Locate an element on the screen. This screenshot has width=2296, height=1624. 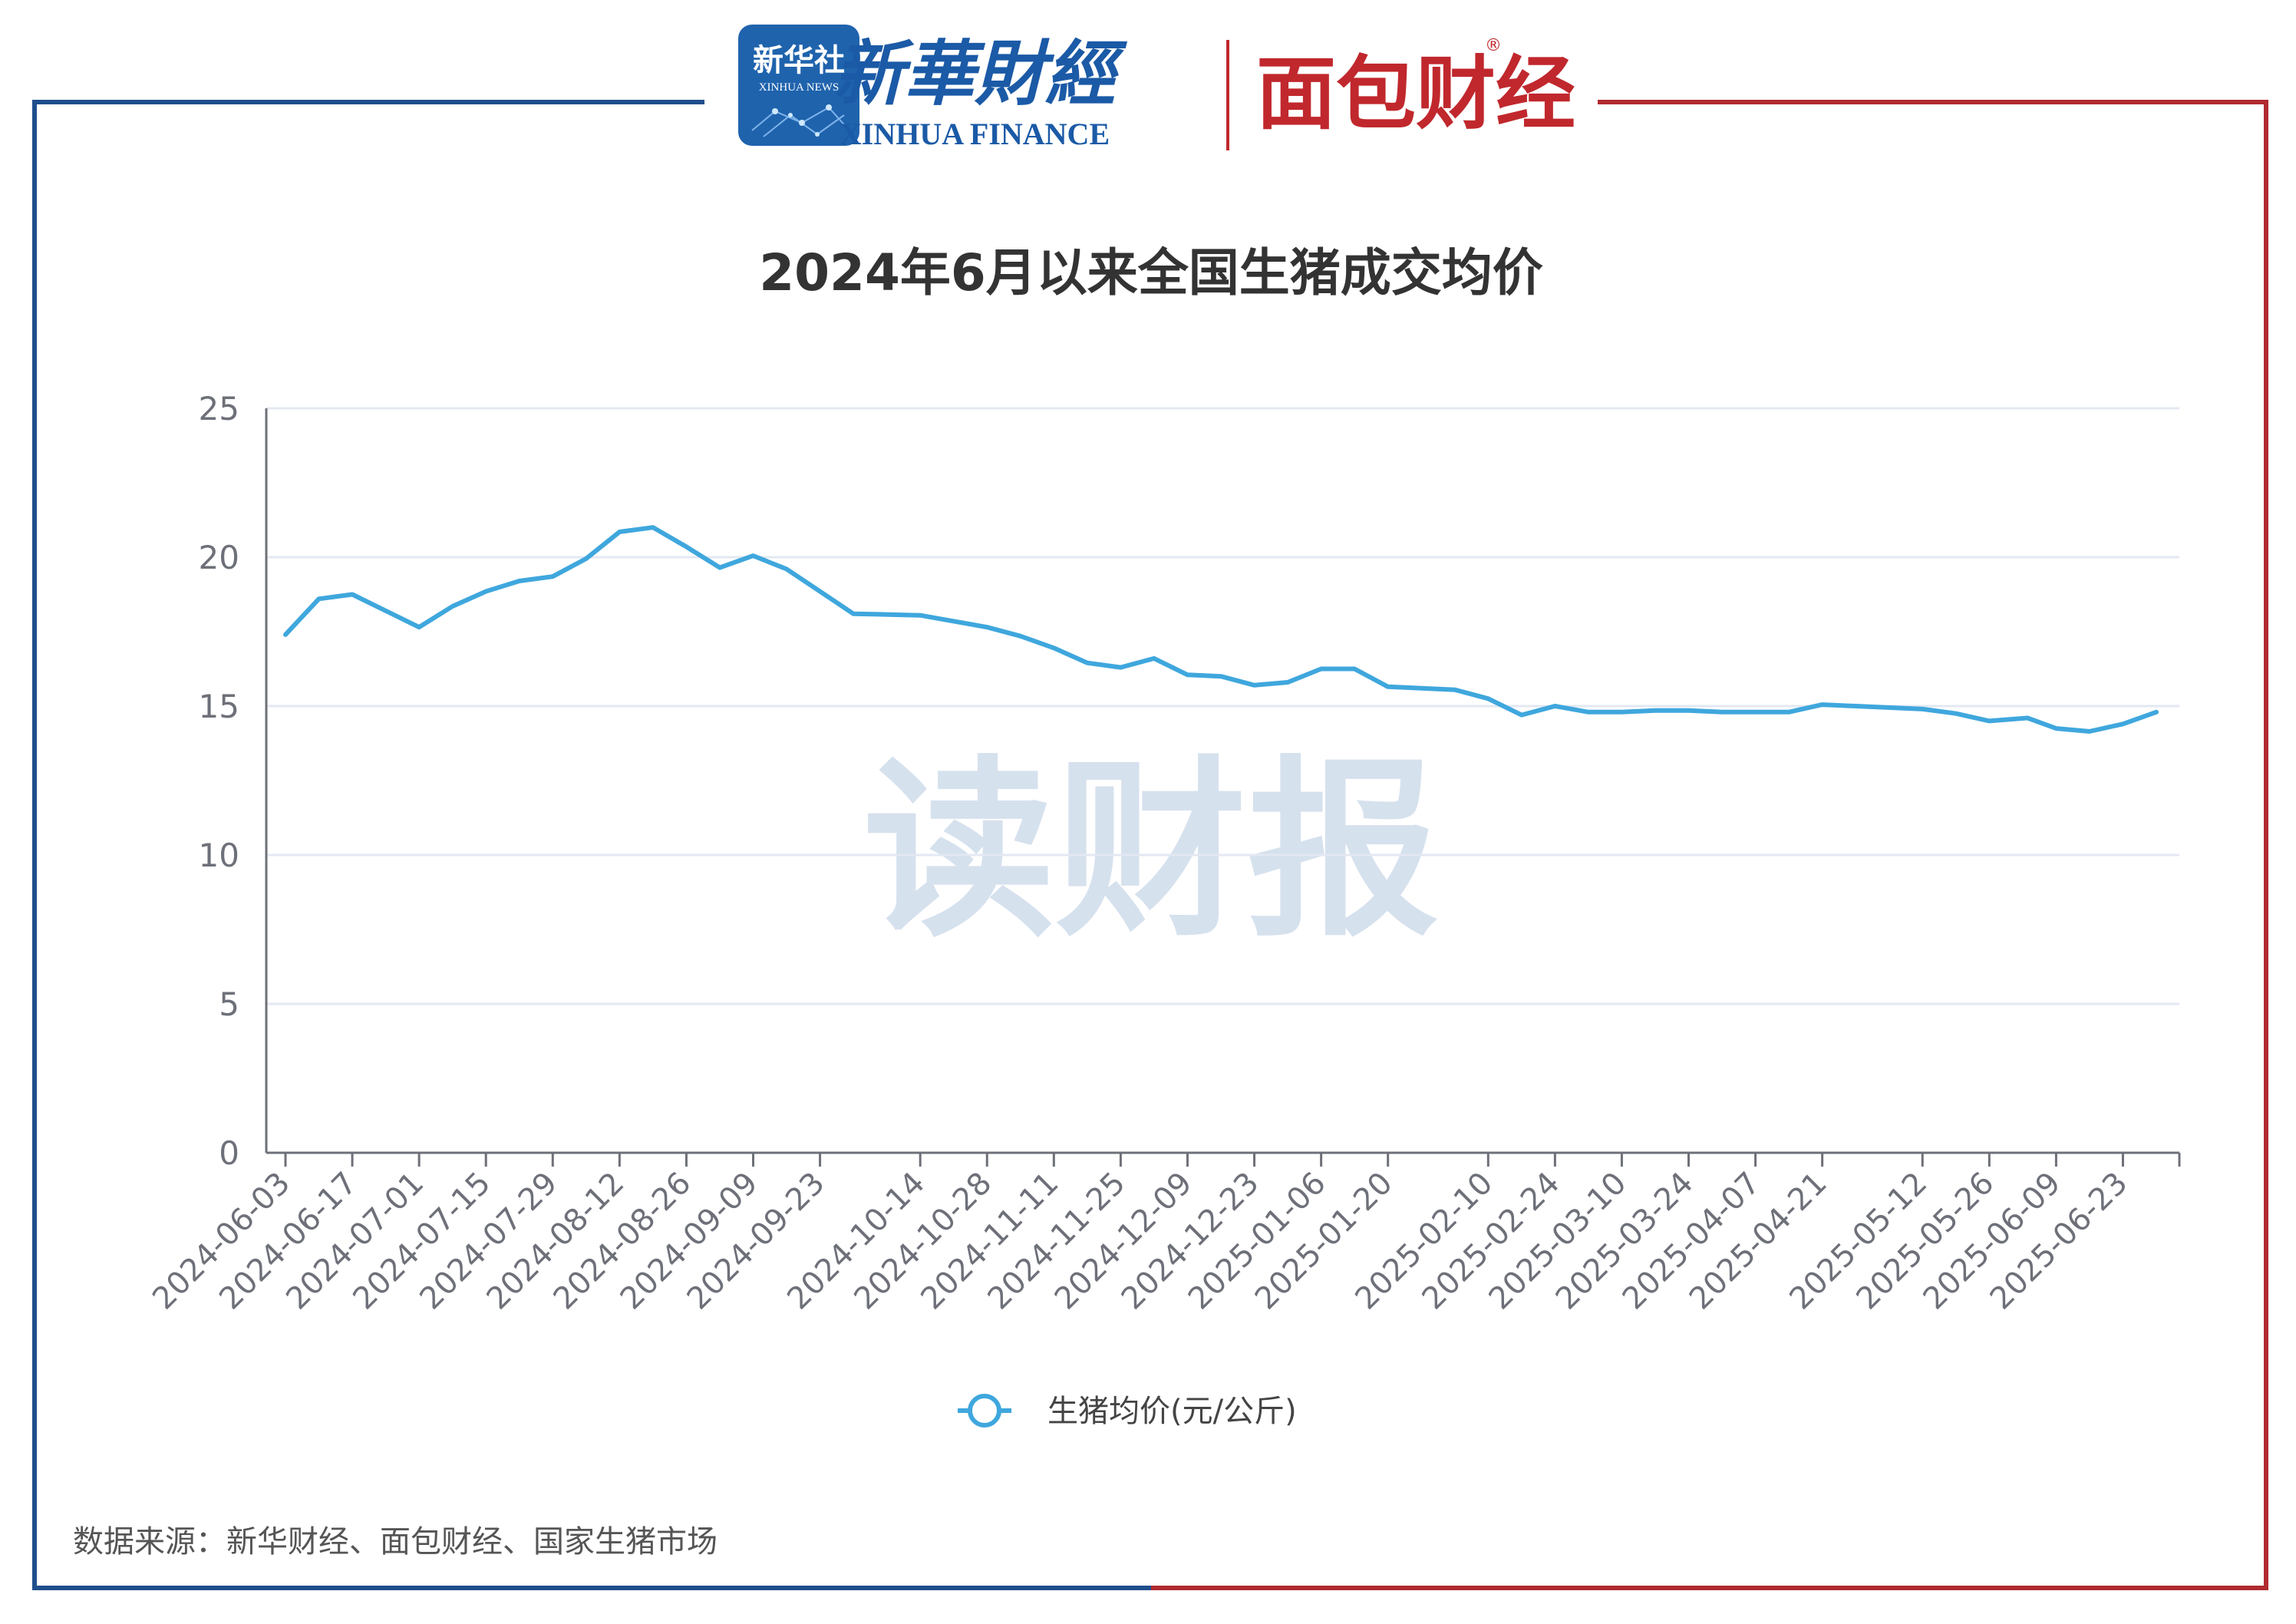
mianbao-finance-logo: 面包财经 ® is located at coordinates (1415, 88).